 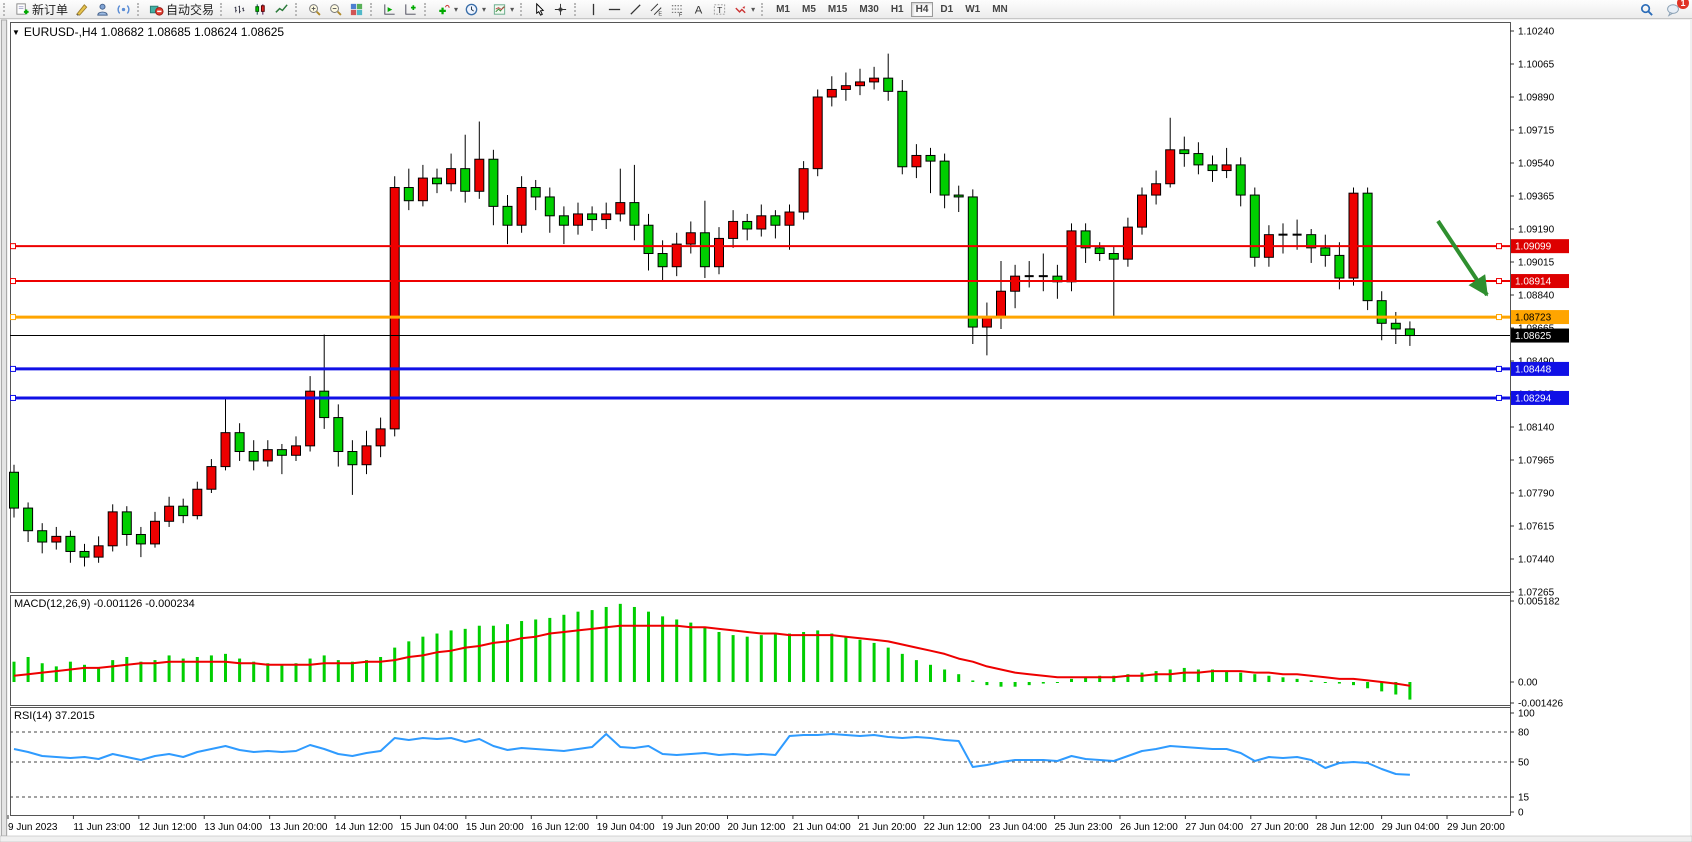 I want to click on hline-1.09099: 1.09099, so click(x=789, y=246).